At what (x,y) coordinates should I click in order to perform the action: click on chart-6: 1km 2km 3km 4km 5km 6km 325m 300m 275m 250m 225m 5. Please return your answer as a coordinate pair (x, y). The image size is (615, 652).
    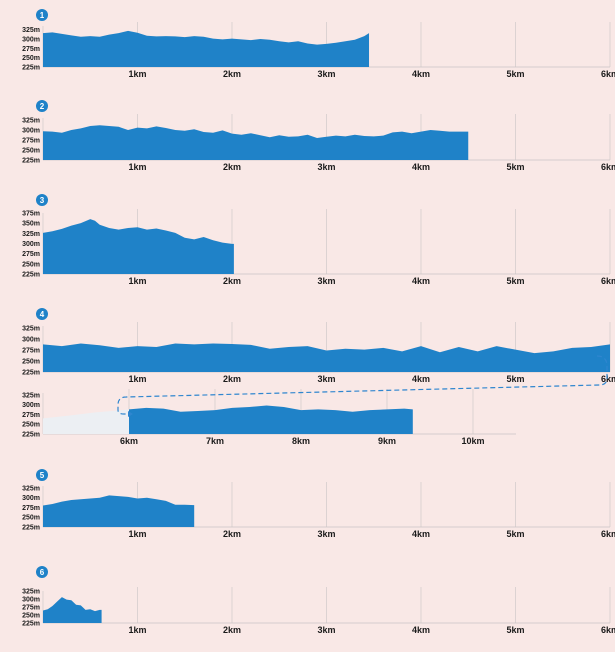
    Looking at the image, I should click on (318, 504).